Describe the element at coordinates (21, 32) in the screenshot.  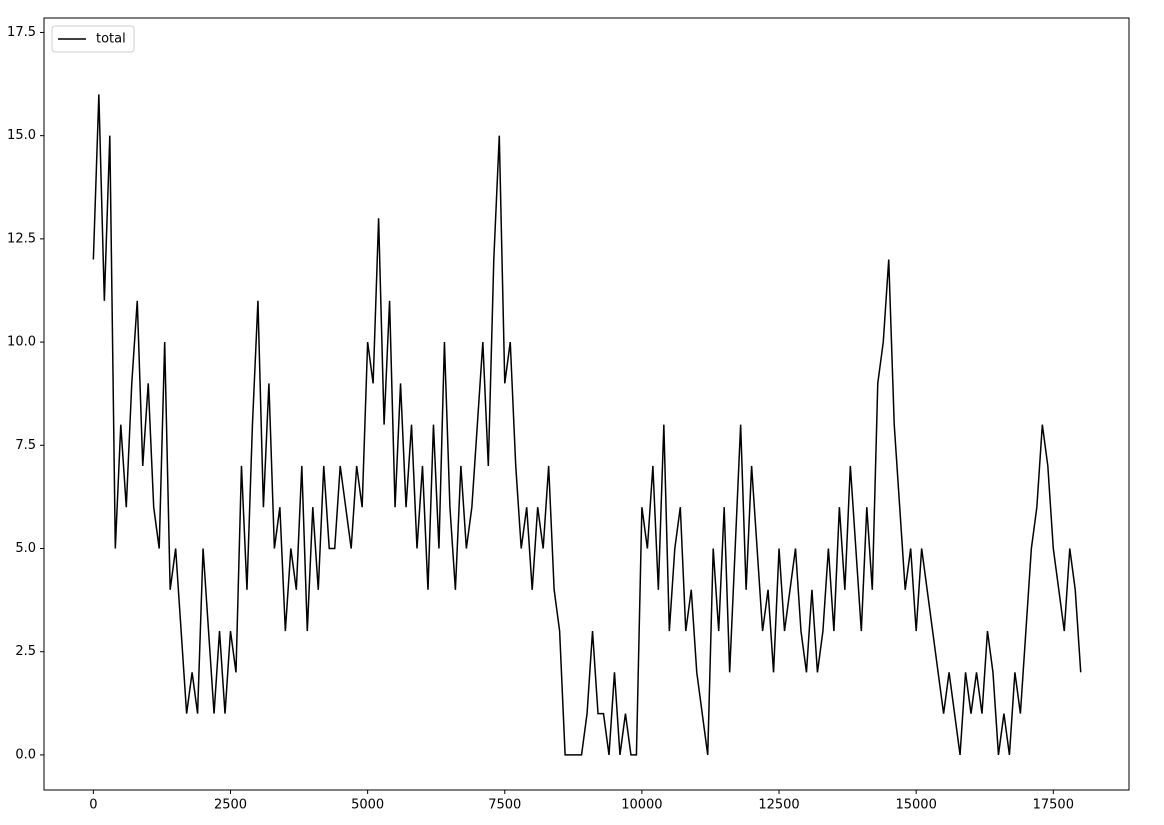
I see `y-tick-label: 17.5` at that location.